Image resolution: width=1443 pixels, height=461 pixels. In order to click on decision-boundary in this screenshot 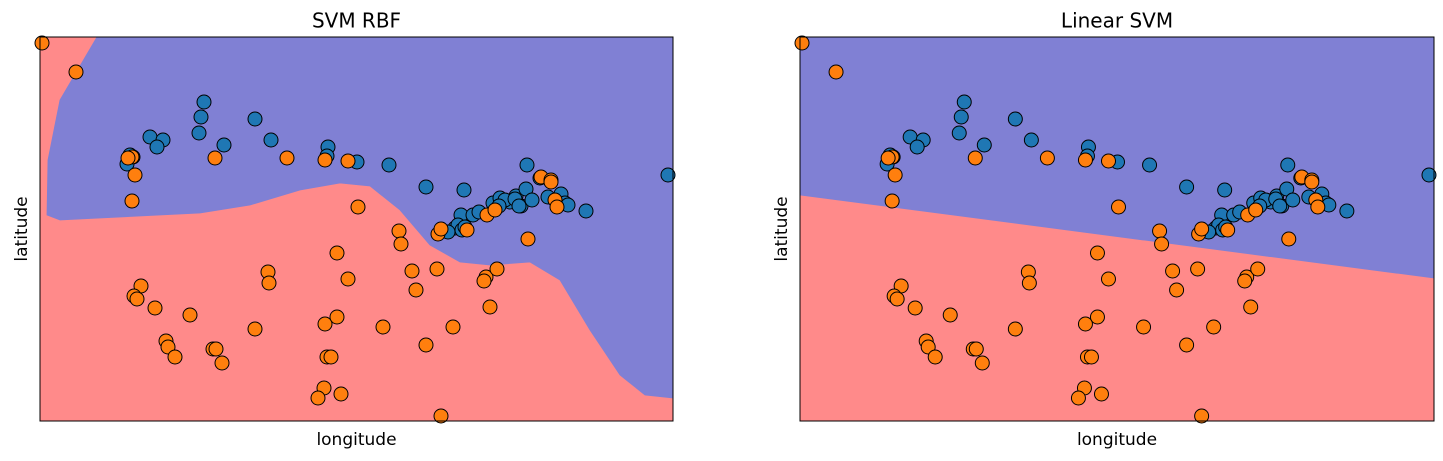, I will do `click(1117, 236)`.